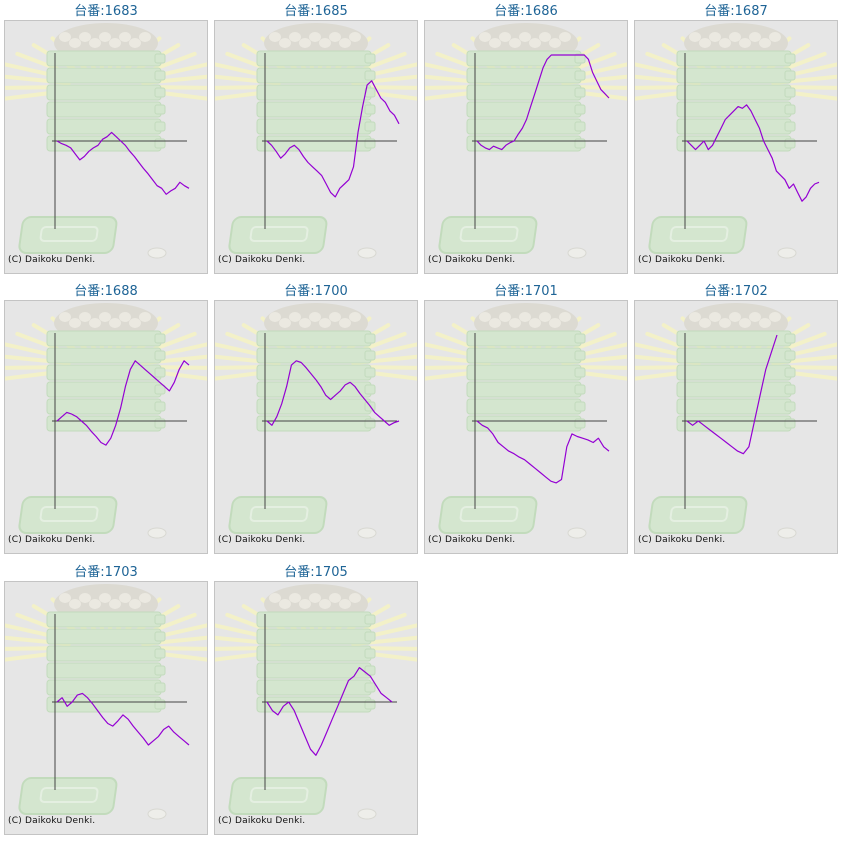  I want to click on chart-cell: 台番:1685 (C) Daikoku Denki., so click(316, 138).